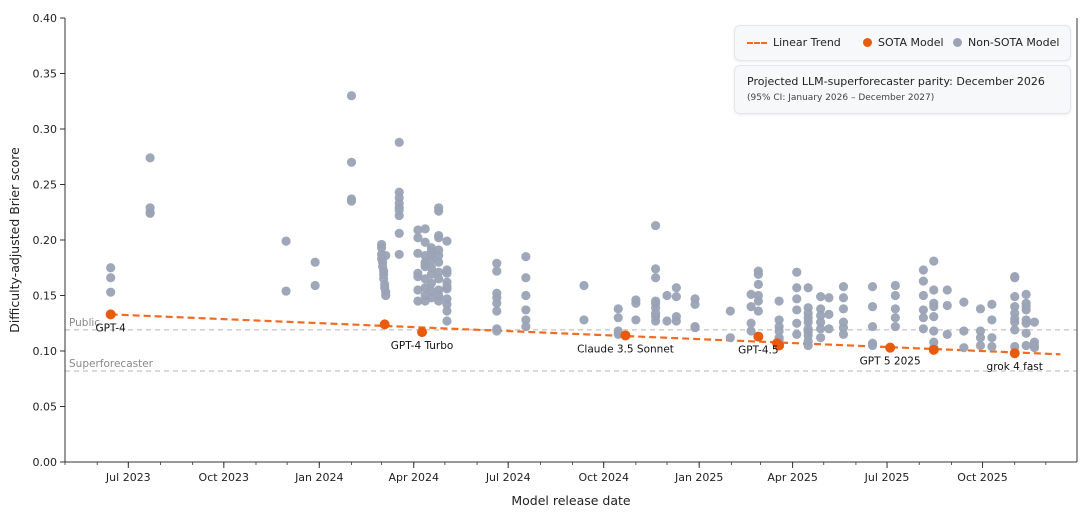  What do you see at coordinates (45, 240) in the screenshot?
I see `y-tick-label: 0.20` at bounding box center [45, 240].